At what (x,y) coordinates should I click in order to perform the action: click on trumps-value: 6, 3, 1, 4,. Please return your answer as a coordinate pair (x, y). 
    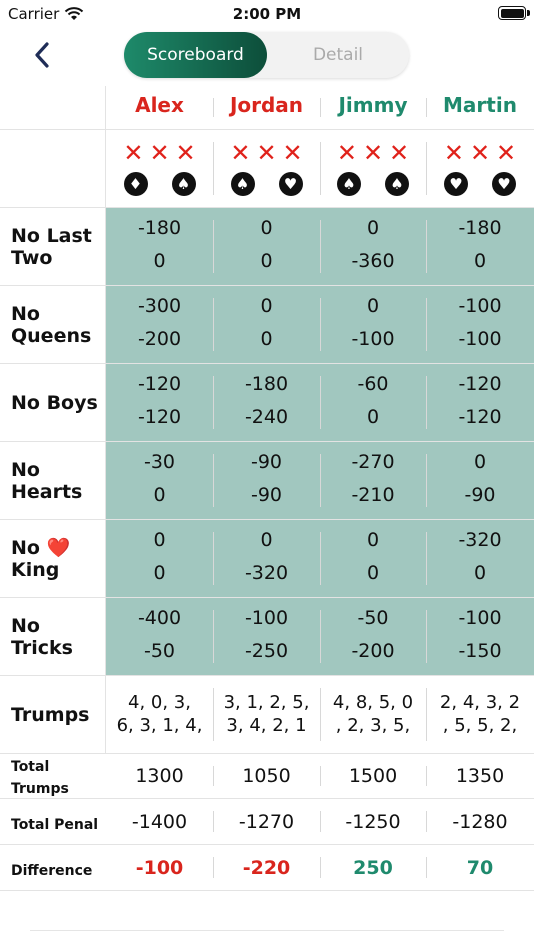
    Looking at the image, I should click on (159, 725).